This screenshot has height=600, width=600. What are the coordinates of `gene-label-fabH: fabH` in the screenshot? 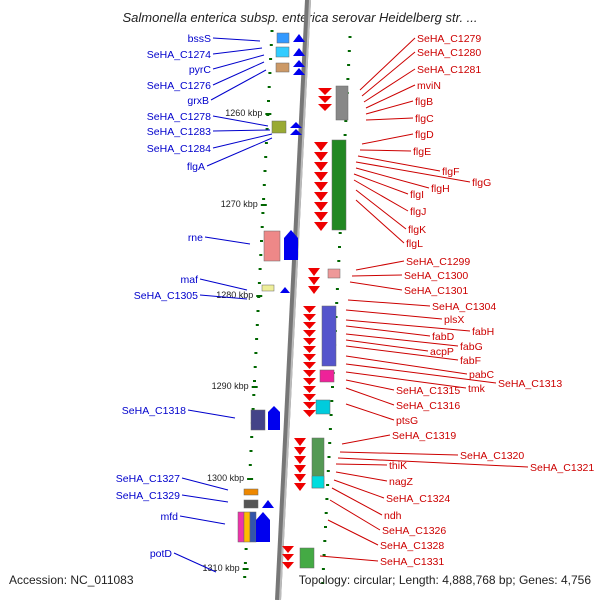 It's located at (483, 332).